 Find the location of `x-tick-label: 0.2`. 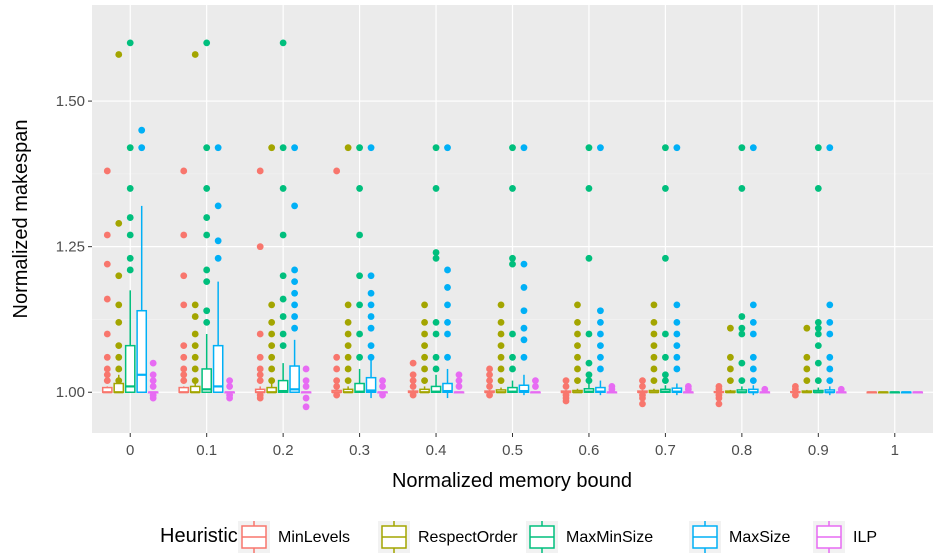

x-tick-label: 0.2 is located at coordinates (283, 450).